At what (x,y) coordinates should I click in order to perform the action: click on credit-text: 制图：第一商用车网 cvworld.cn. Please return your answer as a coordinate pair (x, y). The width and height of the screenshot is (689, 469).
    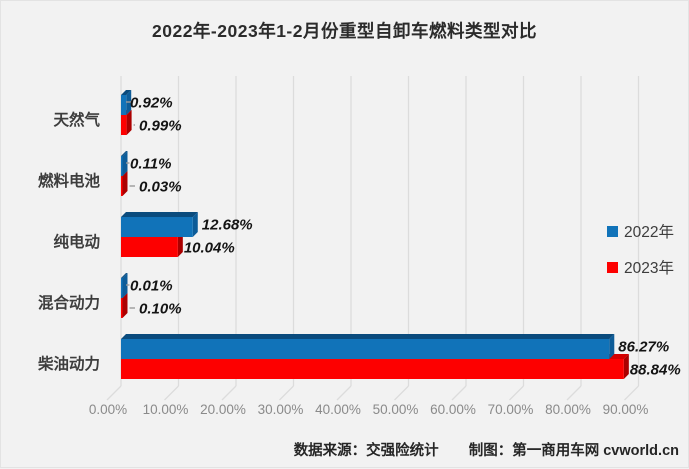
    Looking at the image, I should click on (573, 451).